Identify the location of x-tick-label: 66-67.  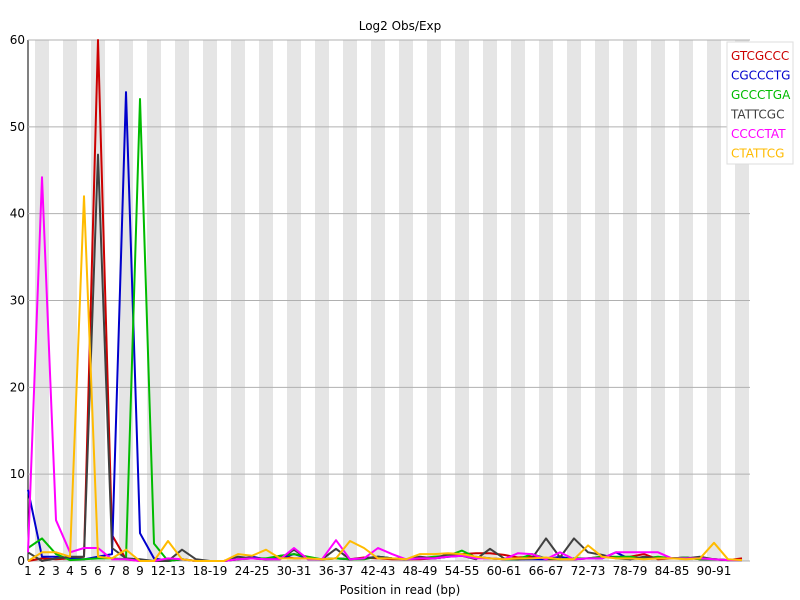
(546, 571).